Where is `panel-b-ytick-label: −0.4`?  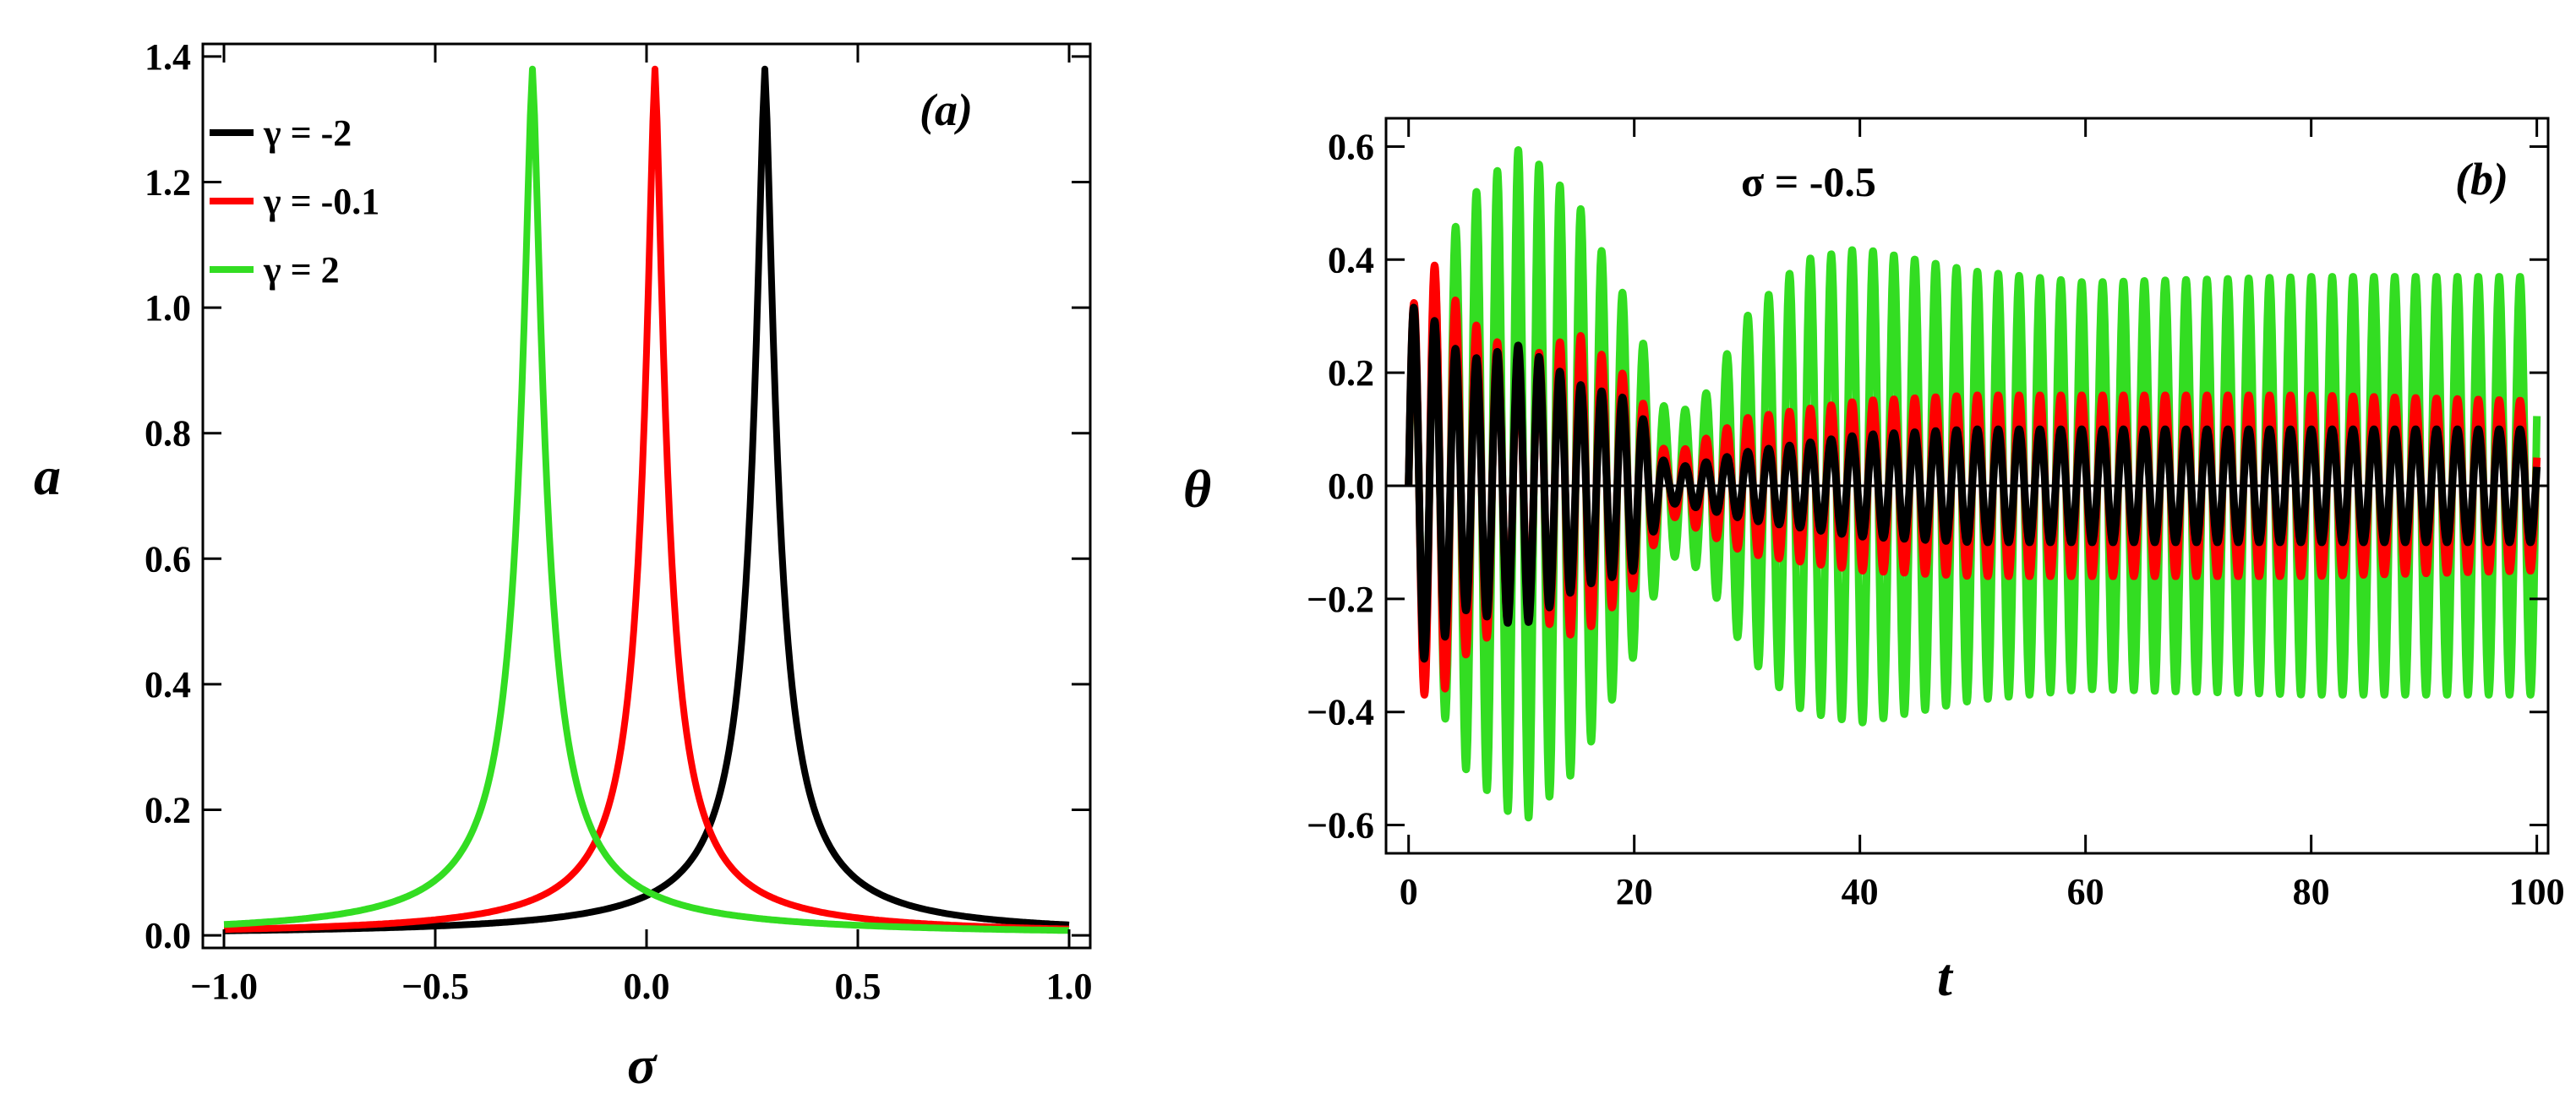
panel-b-ytick-label: −0.4 is located at coordinates (1340, 712).